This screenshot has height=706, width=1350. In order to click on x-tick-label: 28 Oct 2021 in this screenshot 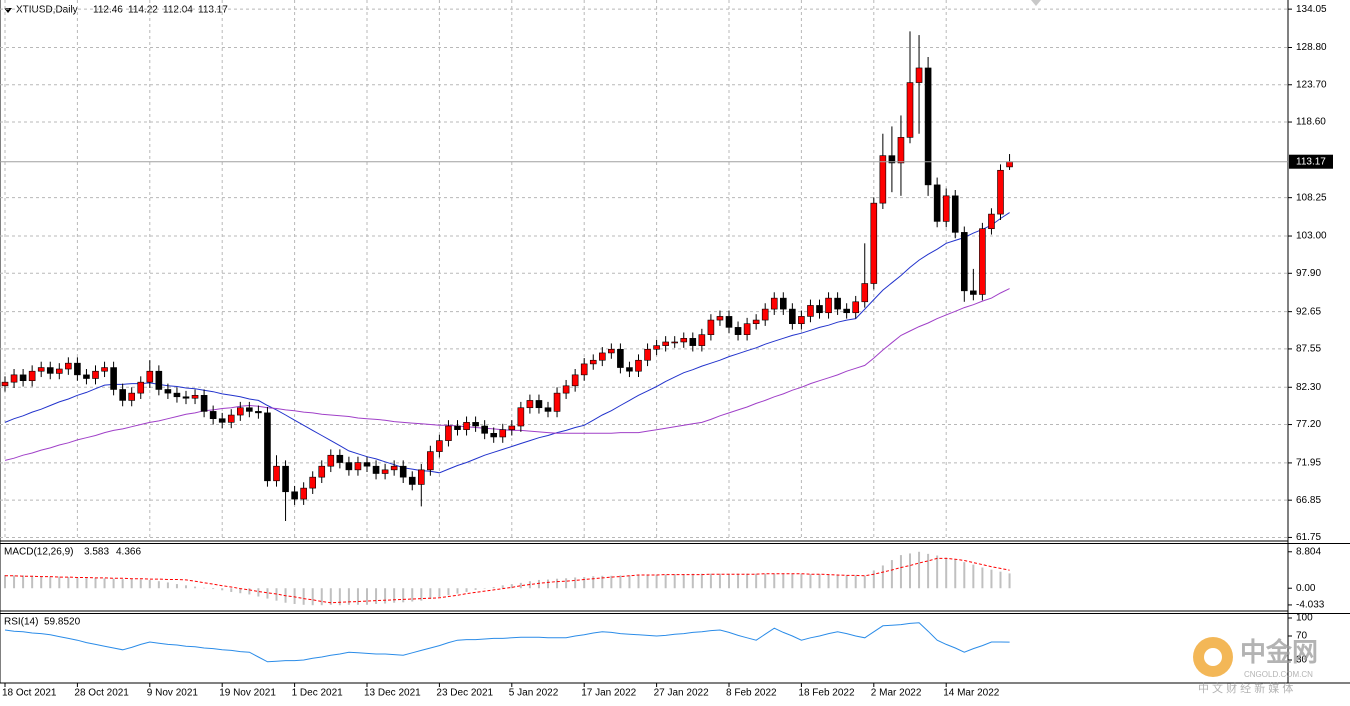, I will do `click(101, 693)`.